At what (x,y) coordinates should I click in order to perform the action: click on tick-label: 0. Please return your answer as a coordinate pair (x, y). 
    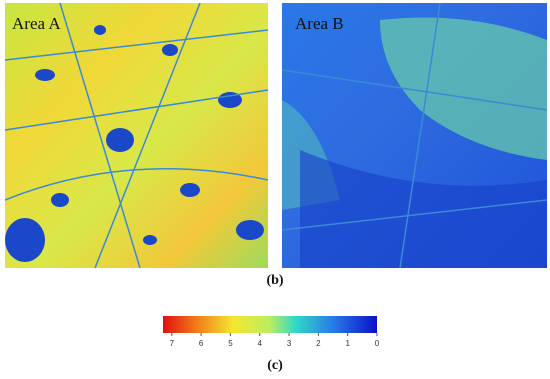
    Looking at the image, I should click on (377, 343).